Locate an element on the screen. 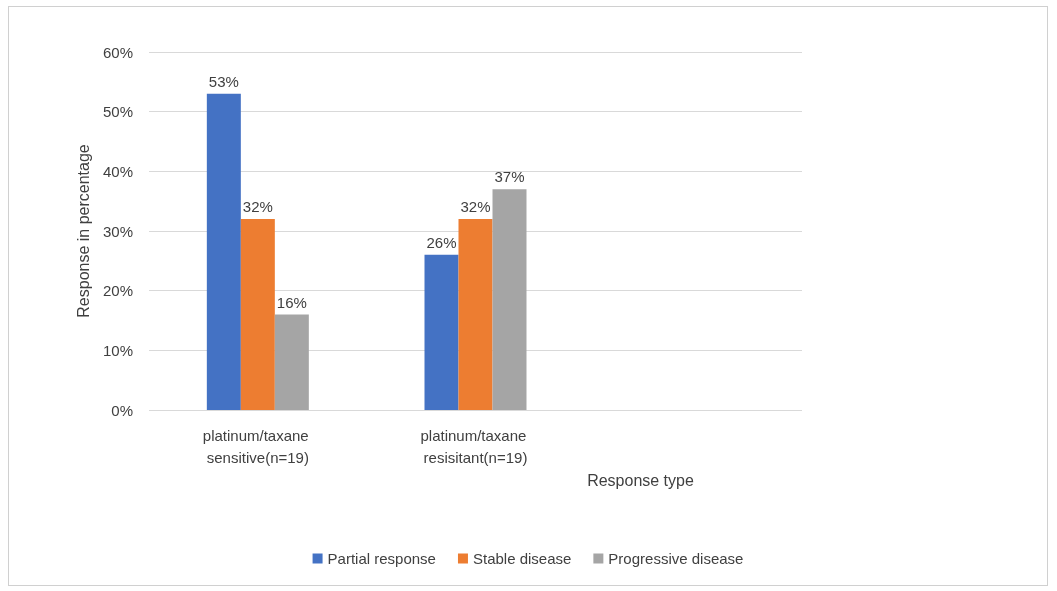 The image size is (1057, 591). data-label: 37% is located at coordinates (509, 177).